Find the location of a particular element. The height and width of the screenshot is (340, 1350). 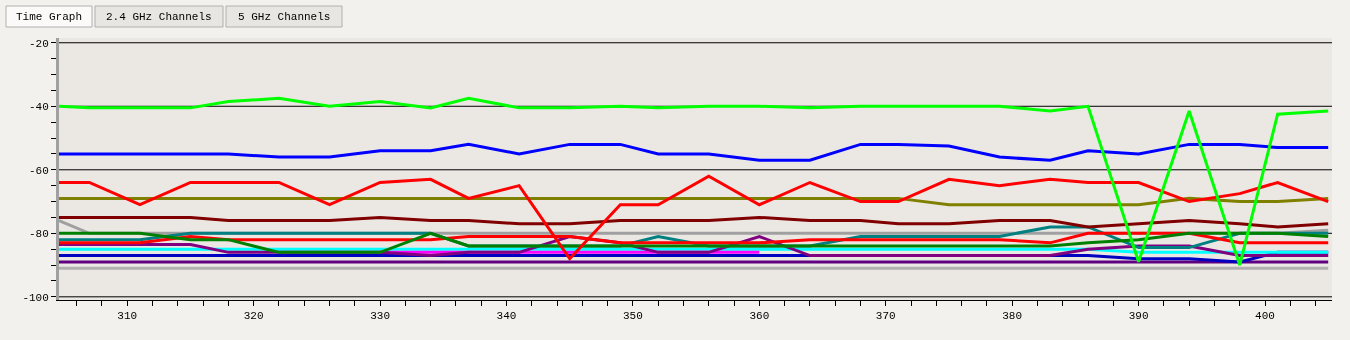

x-tick-label: 390 is located at coordinates (1138, 316).